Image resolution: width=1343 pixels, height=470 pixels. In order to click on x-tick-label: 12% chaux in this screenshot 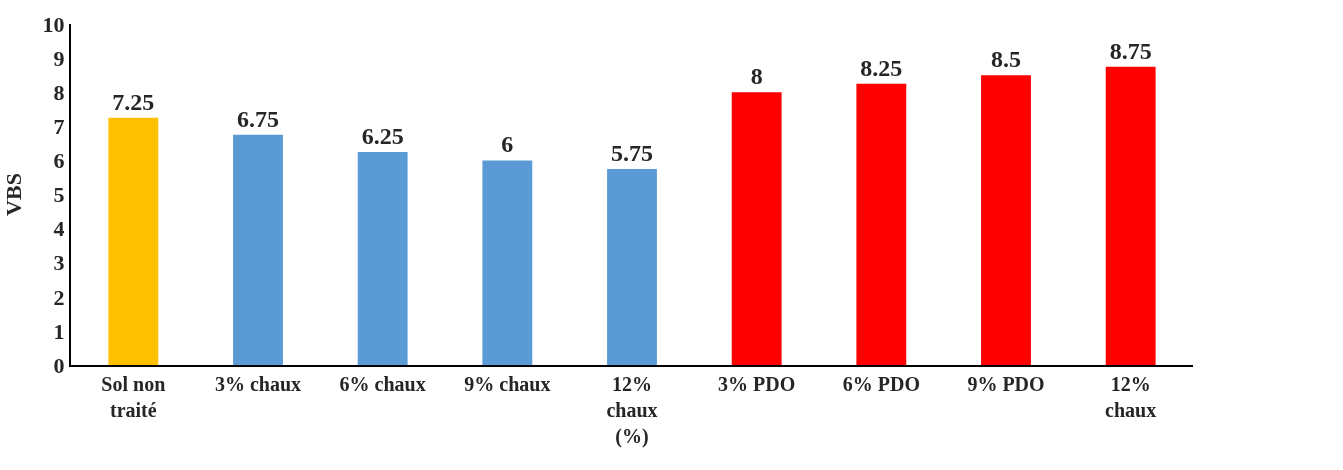, I will do `click(1131, 397)`.